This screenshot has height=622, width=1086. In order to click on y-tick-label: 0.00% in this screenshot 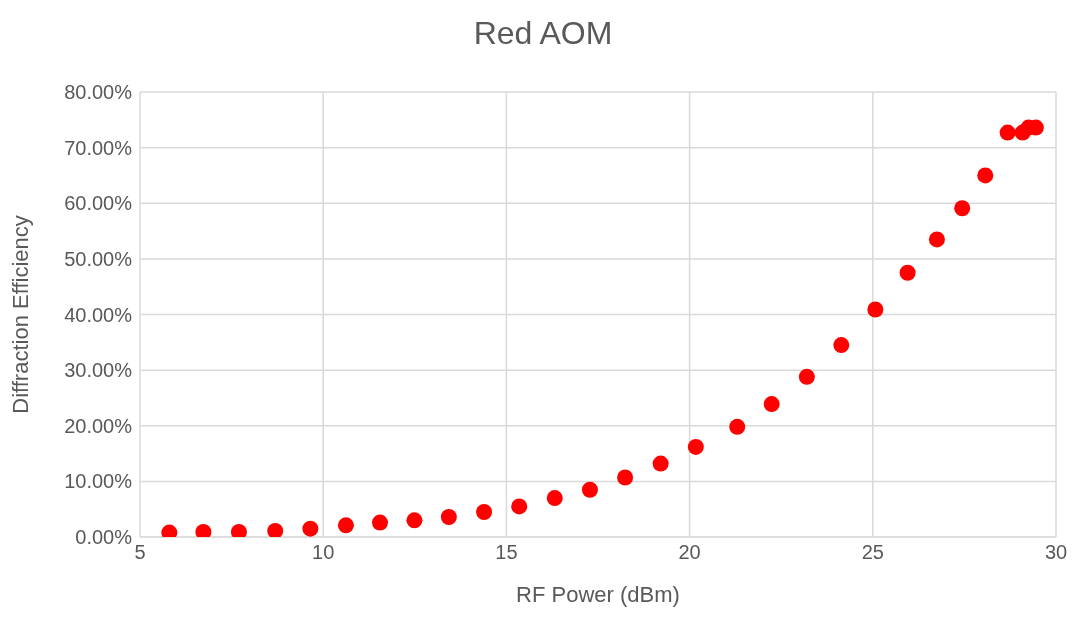, I will do `click(104, 537)`.